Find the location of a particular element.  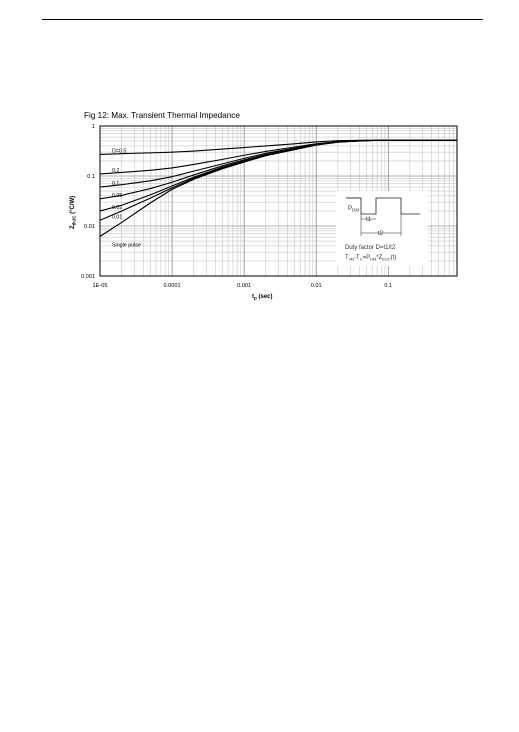

plot-frame is located at coordinates (278, 201).